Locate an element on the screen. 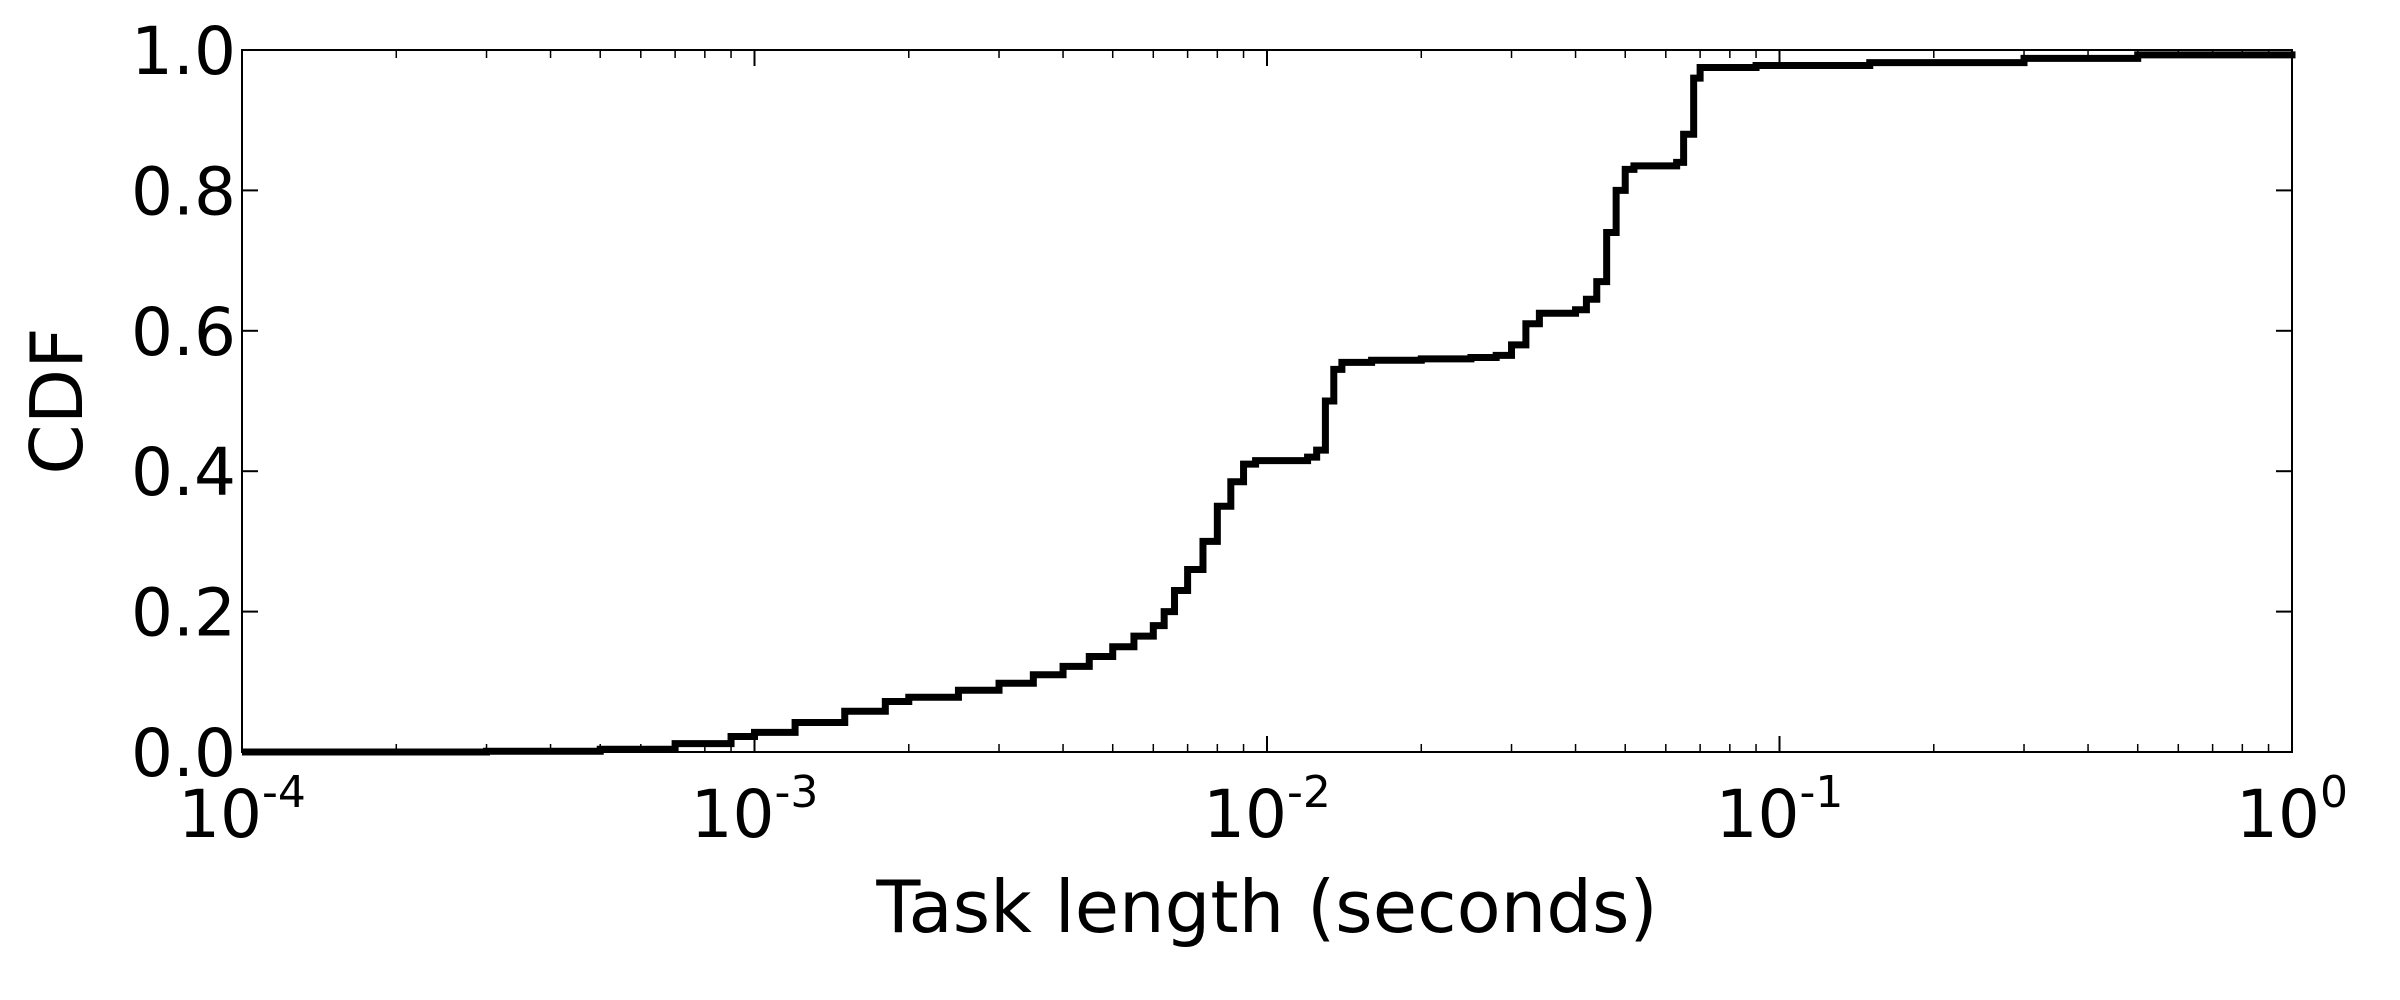  y-tick-label: 0.4 is located at coordinates (183, 472).